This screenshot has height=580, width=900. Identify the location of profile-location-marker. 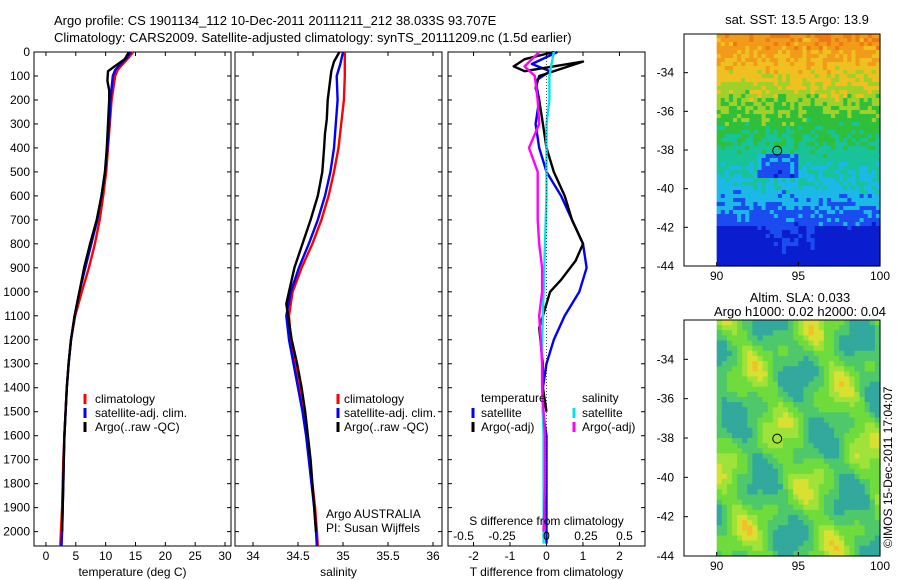
(777, 438).